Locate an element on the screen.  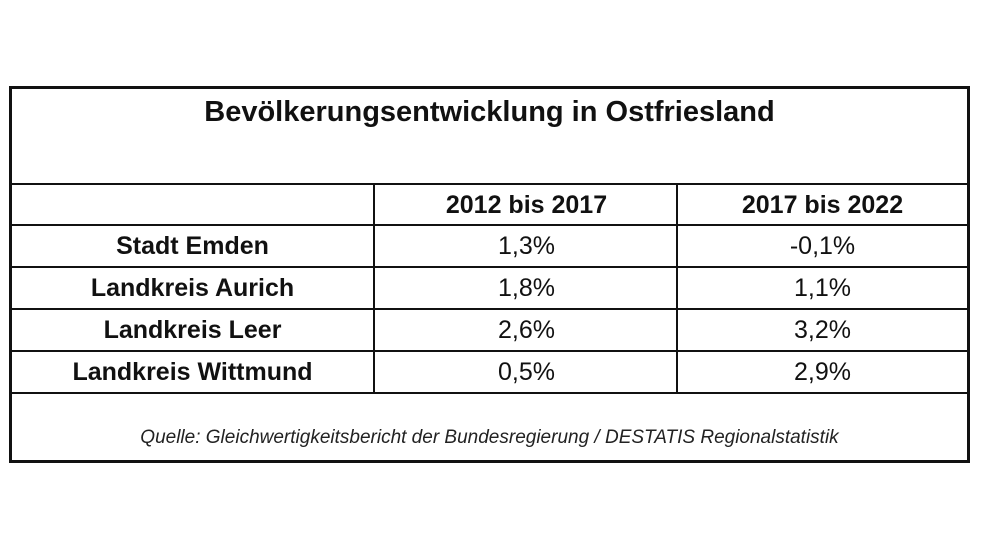
value-cell: 1,3% is located at coordinates (526, 246).